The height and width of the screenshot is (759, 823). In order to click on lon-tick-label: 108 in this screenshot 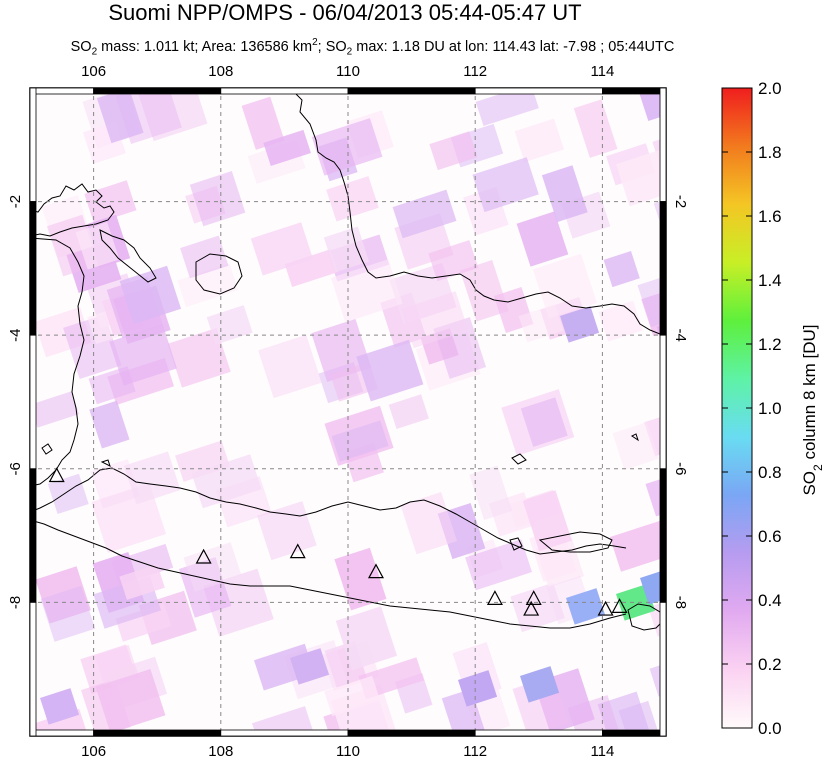, I will do `click(220, 71)`.